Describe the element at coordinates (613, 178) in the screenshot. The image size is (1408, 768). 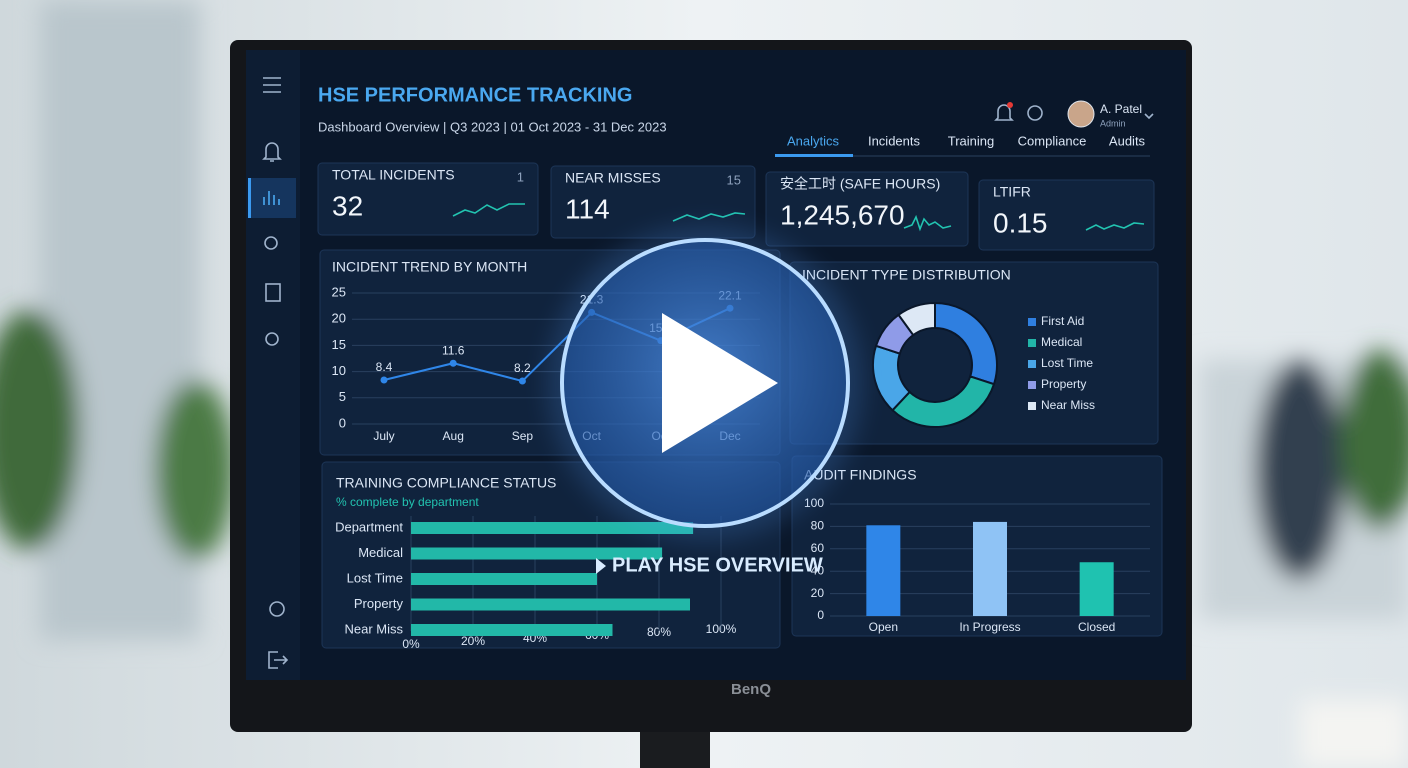
I see `kpi-label: NEAR MISSES` at that location.